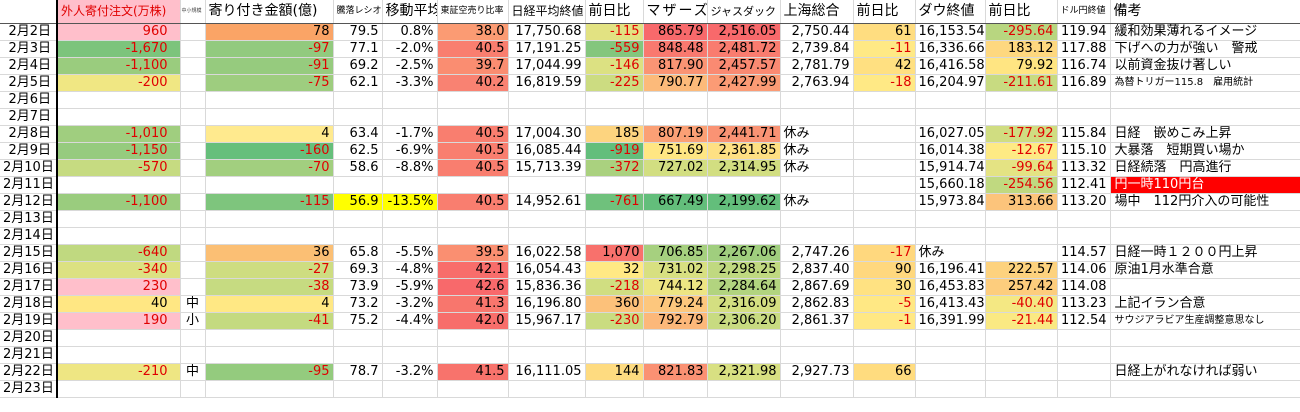 The width and height of the screenshot is (1300, 412). What do you see at coordinates (193, 372) in the screenshot?
I see `cell-size: 中` at bounding box center [193, 372].